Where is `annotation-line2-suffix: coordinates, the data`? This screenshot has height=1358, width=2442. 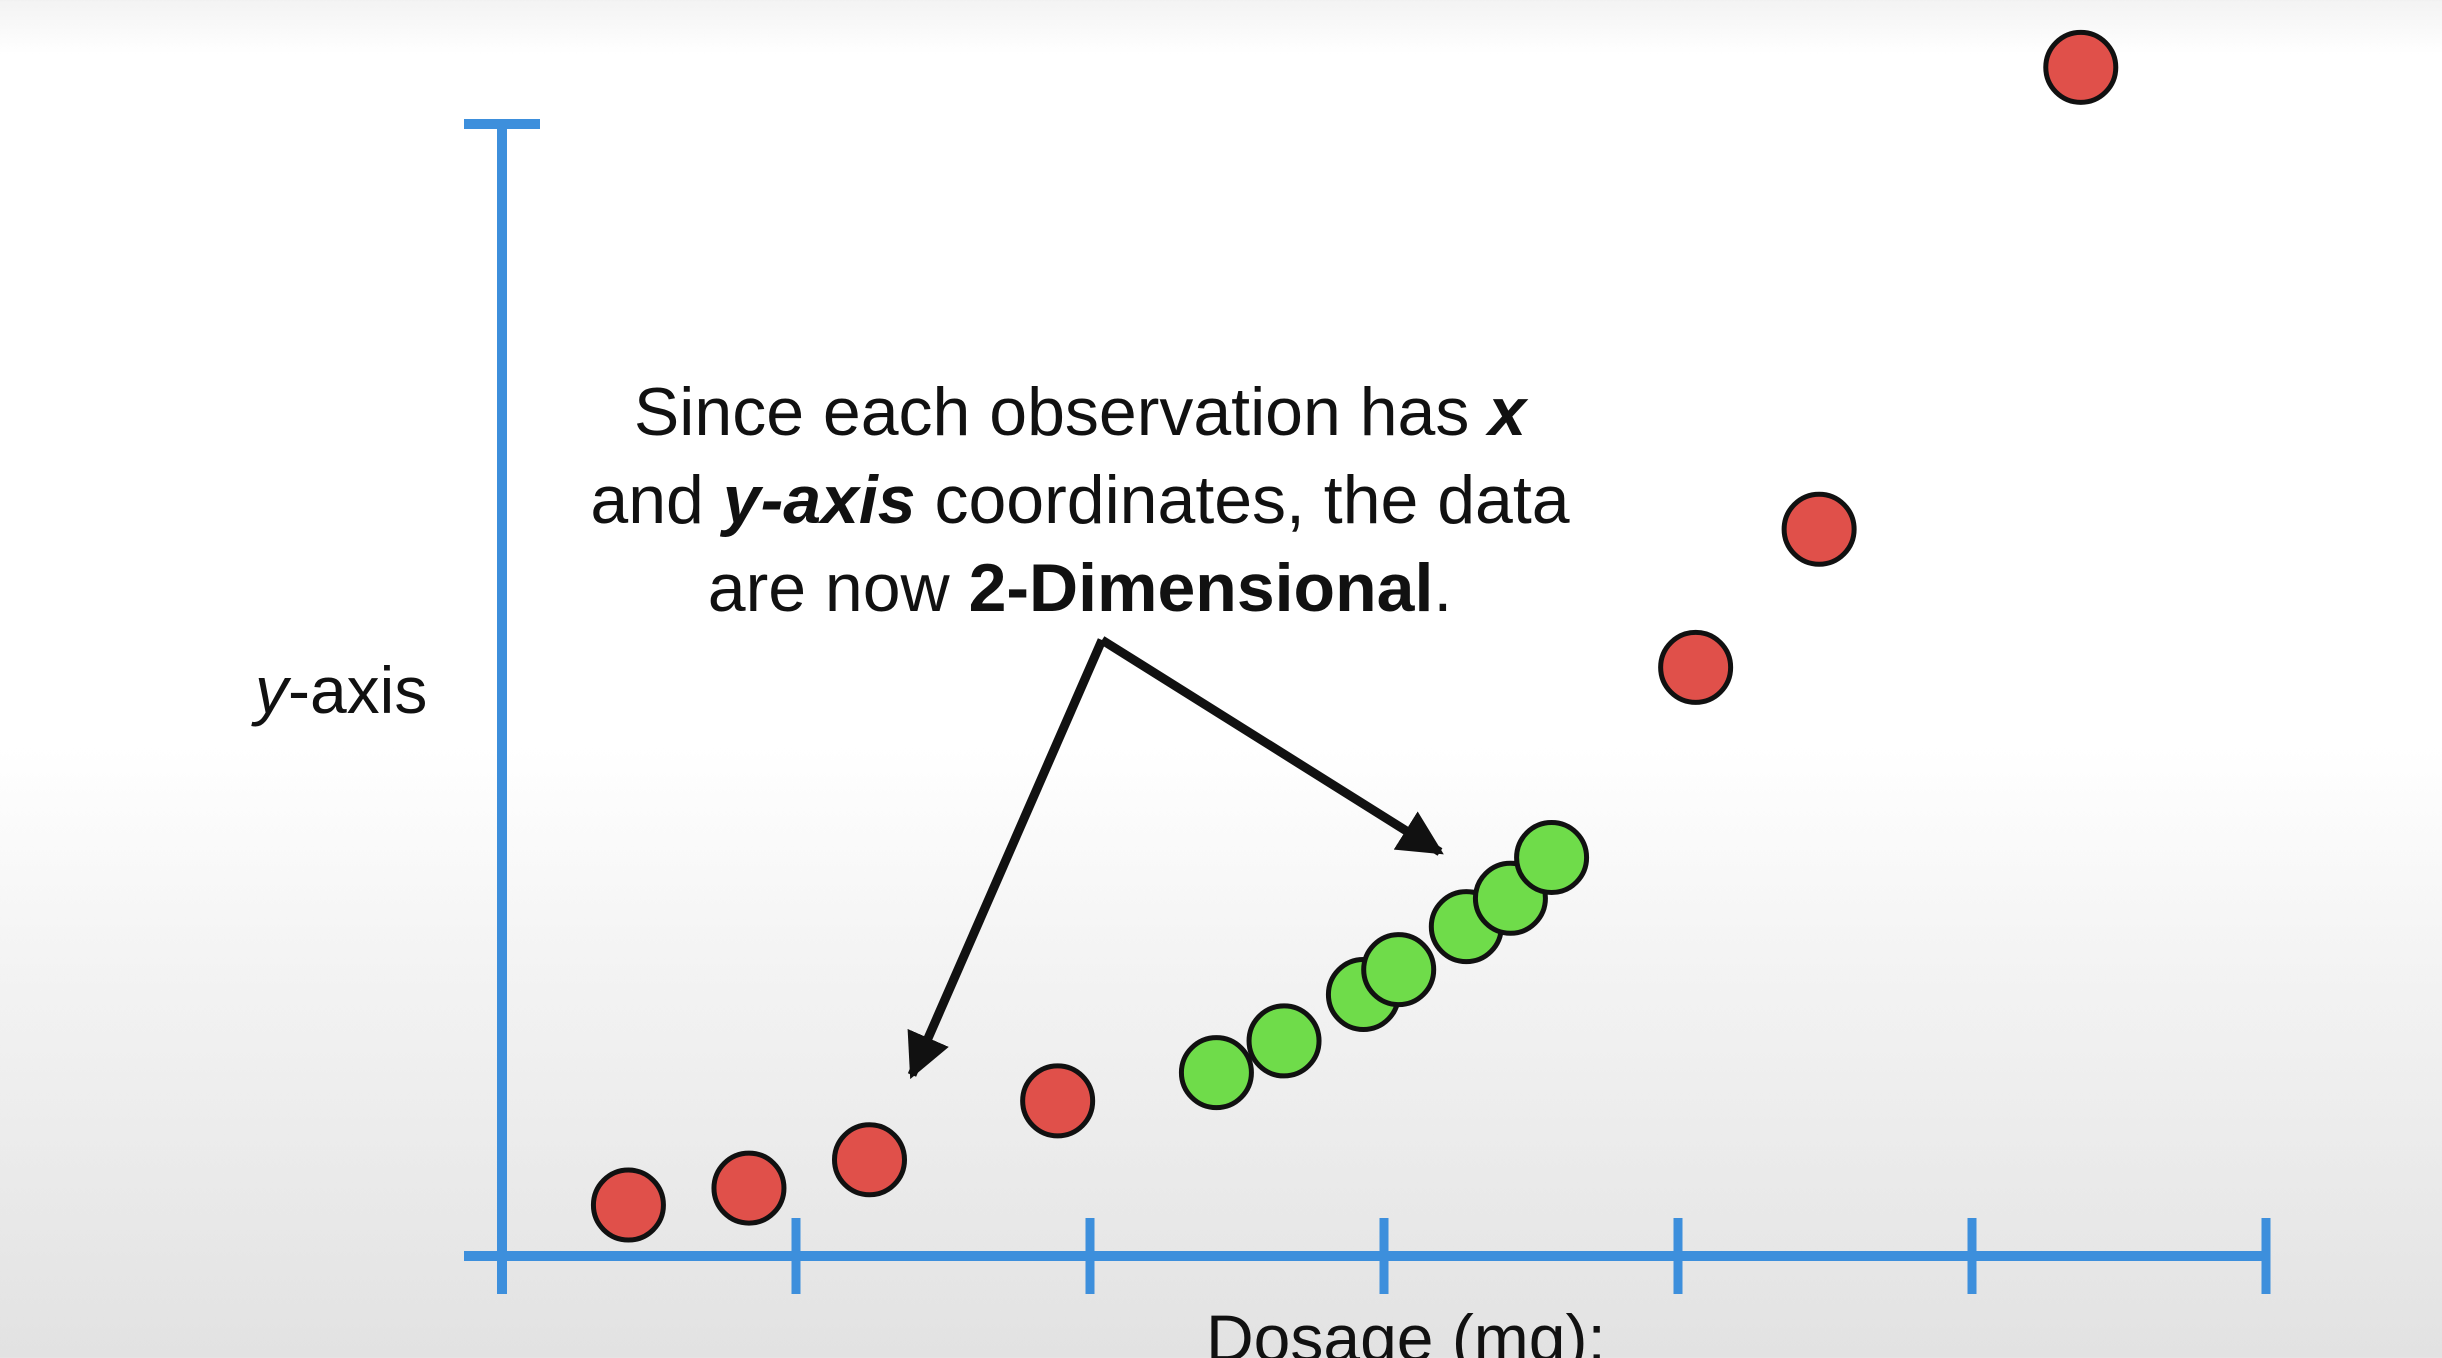 annotation-line2-suffix: coordinates, the data is located at coordinates (1242, 500).